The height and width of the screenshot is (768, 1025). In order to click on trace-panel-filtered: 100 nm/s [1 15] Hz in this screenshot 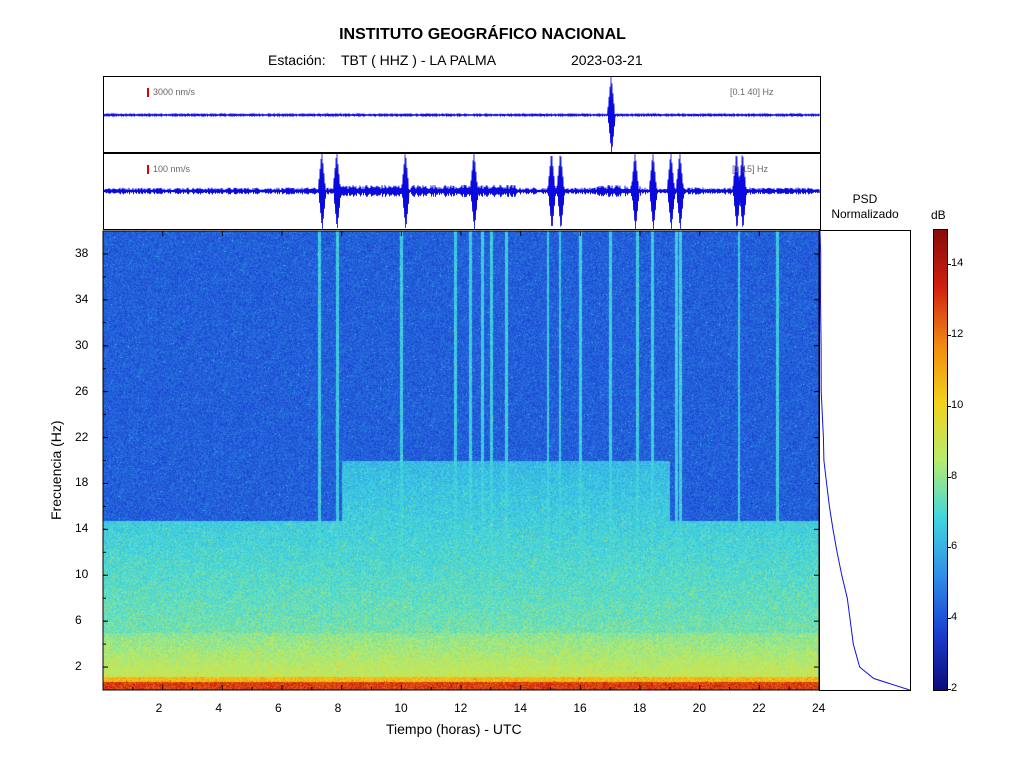, I will do `click(462, 191)`.